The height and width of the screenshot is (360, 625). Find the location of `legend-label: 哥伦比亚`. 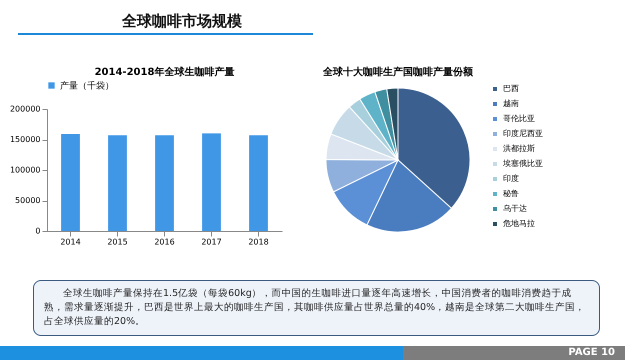

legend-label: 哥伦比亚 is located at coordinates (519, 118).